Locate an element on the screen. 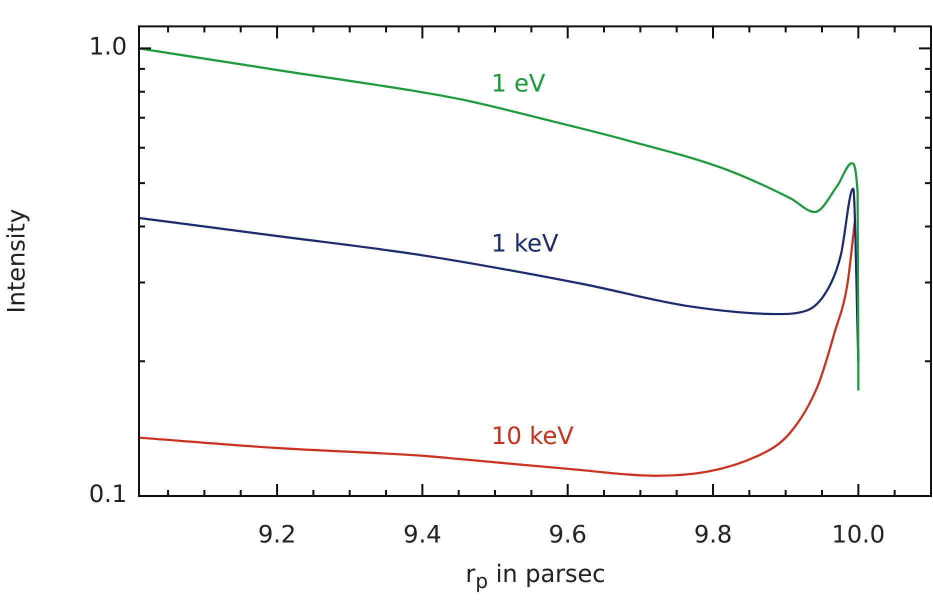  x-tick-label: 9.4 is located at coordinates (422, 534).